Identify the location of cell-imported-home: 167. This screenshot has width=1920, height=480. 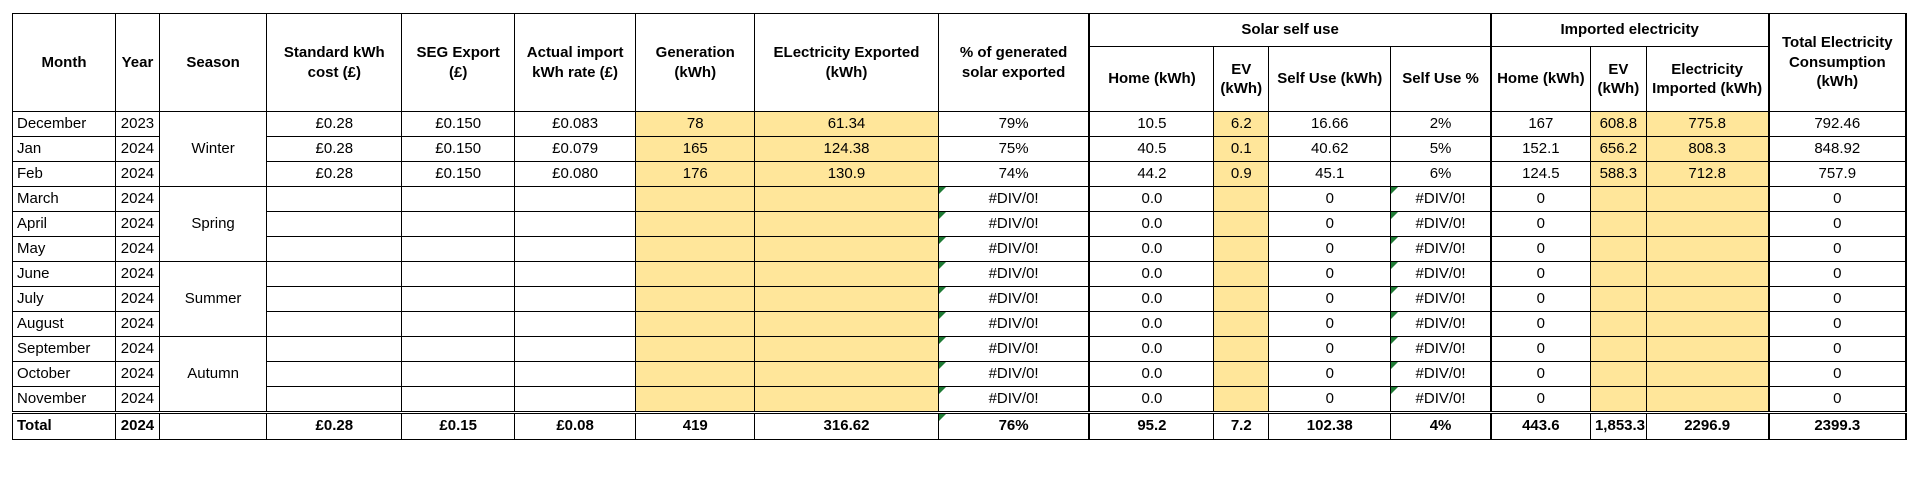
(1540, 124).